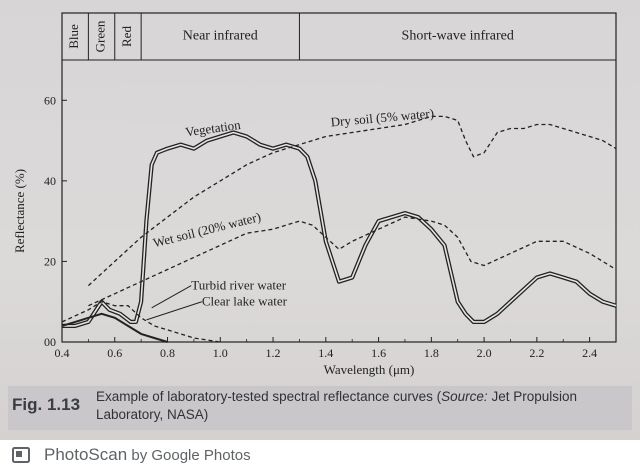 The height and width of the screenshot is (470, 640). What do you see at coordinates (239, 285) in the screenshot?
I see `turbid-river-water-label: Turbid river water` at bounding box center [239, 285].